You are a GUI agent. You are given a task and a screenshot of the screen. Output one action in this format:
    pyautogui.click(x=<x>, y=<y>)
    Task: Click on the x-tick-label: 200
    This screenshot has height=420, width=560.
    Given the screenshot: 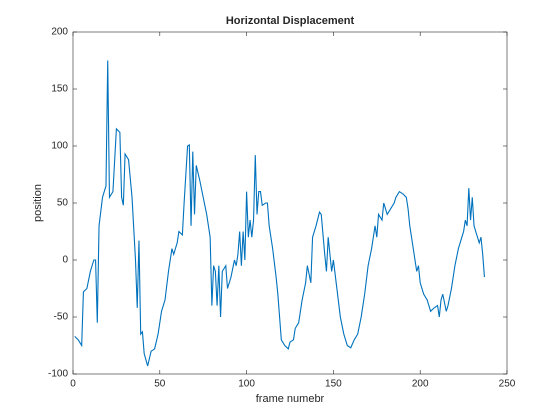 What is the action you would take?
    pyautogui.click(x=420, y=384)
    